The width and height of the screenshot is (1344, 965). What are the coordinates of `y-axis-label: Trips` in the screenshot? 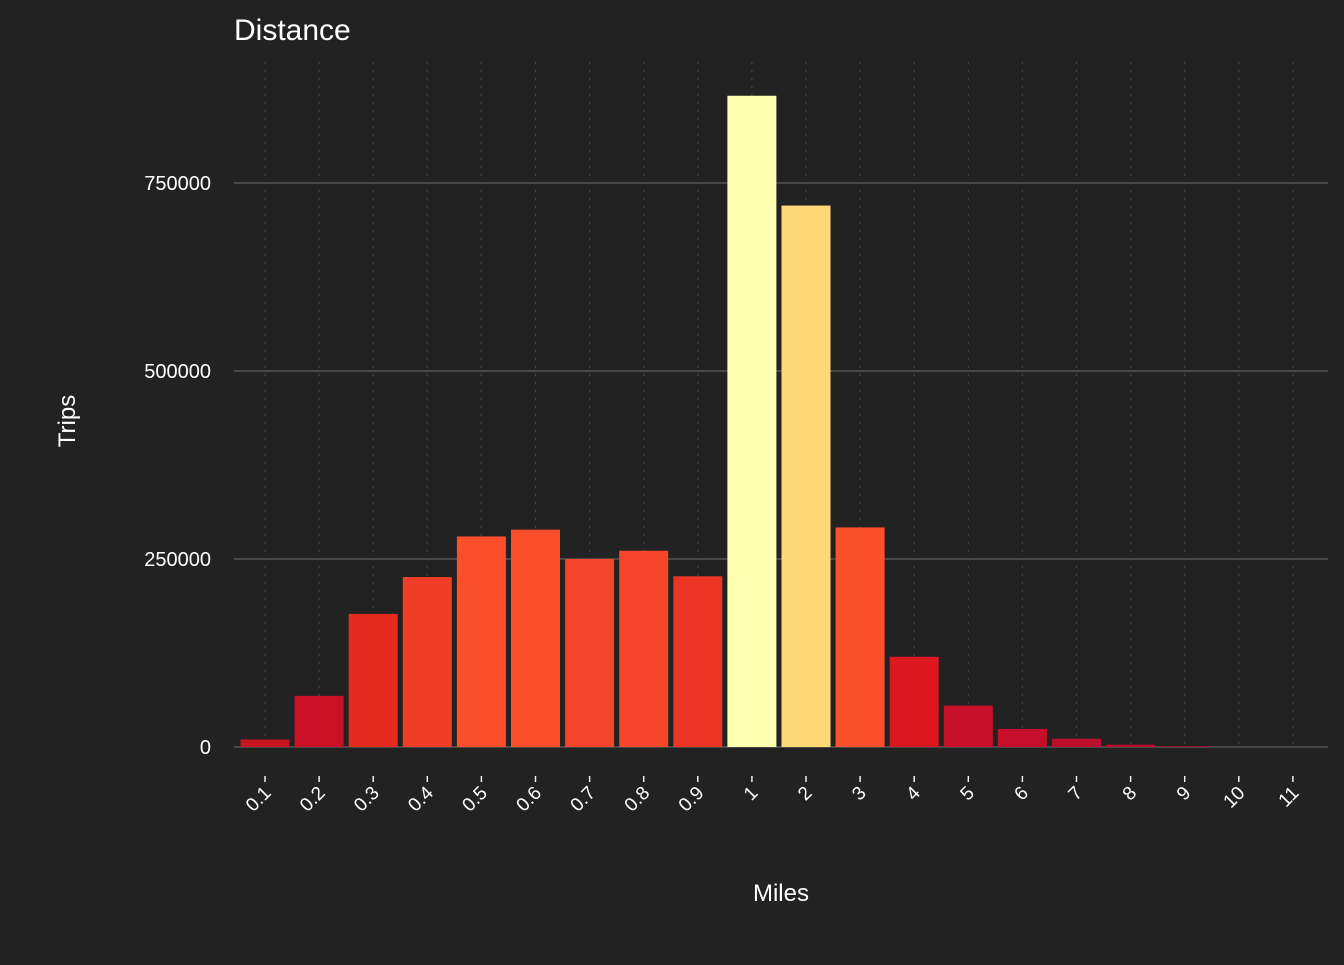 It's located at (67, 421).